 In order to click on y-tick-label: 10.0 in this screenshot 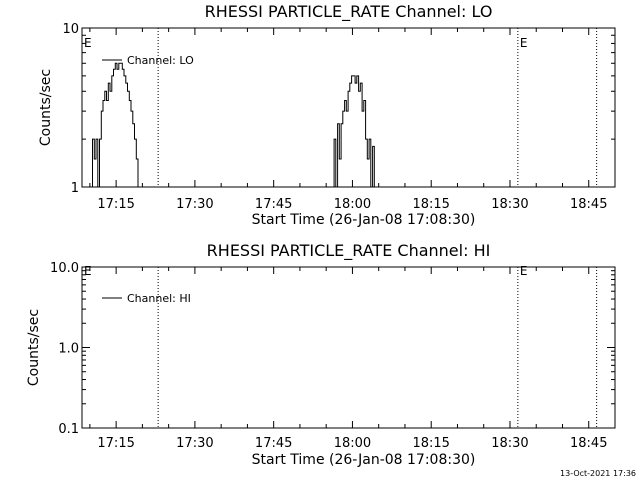, I will do `click(64, 268)`.